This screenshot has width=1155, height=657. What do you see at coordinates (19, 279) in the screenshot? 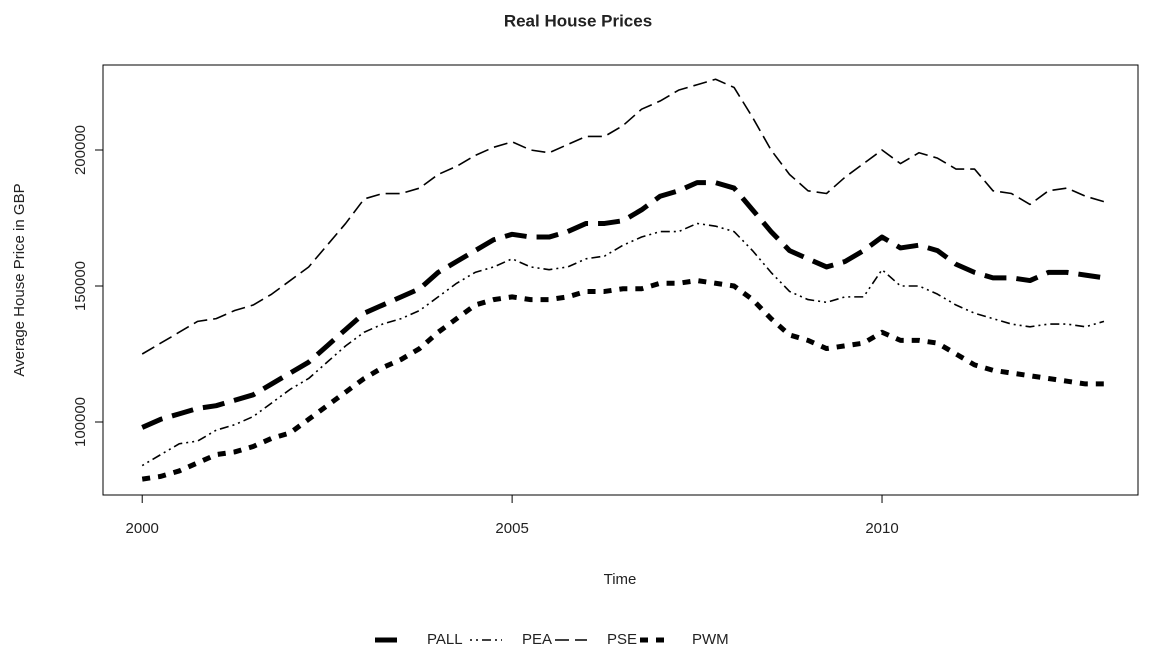
I see `y-axis-label: Average House Price in GBP` at bounding box center [19, 279].